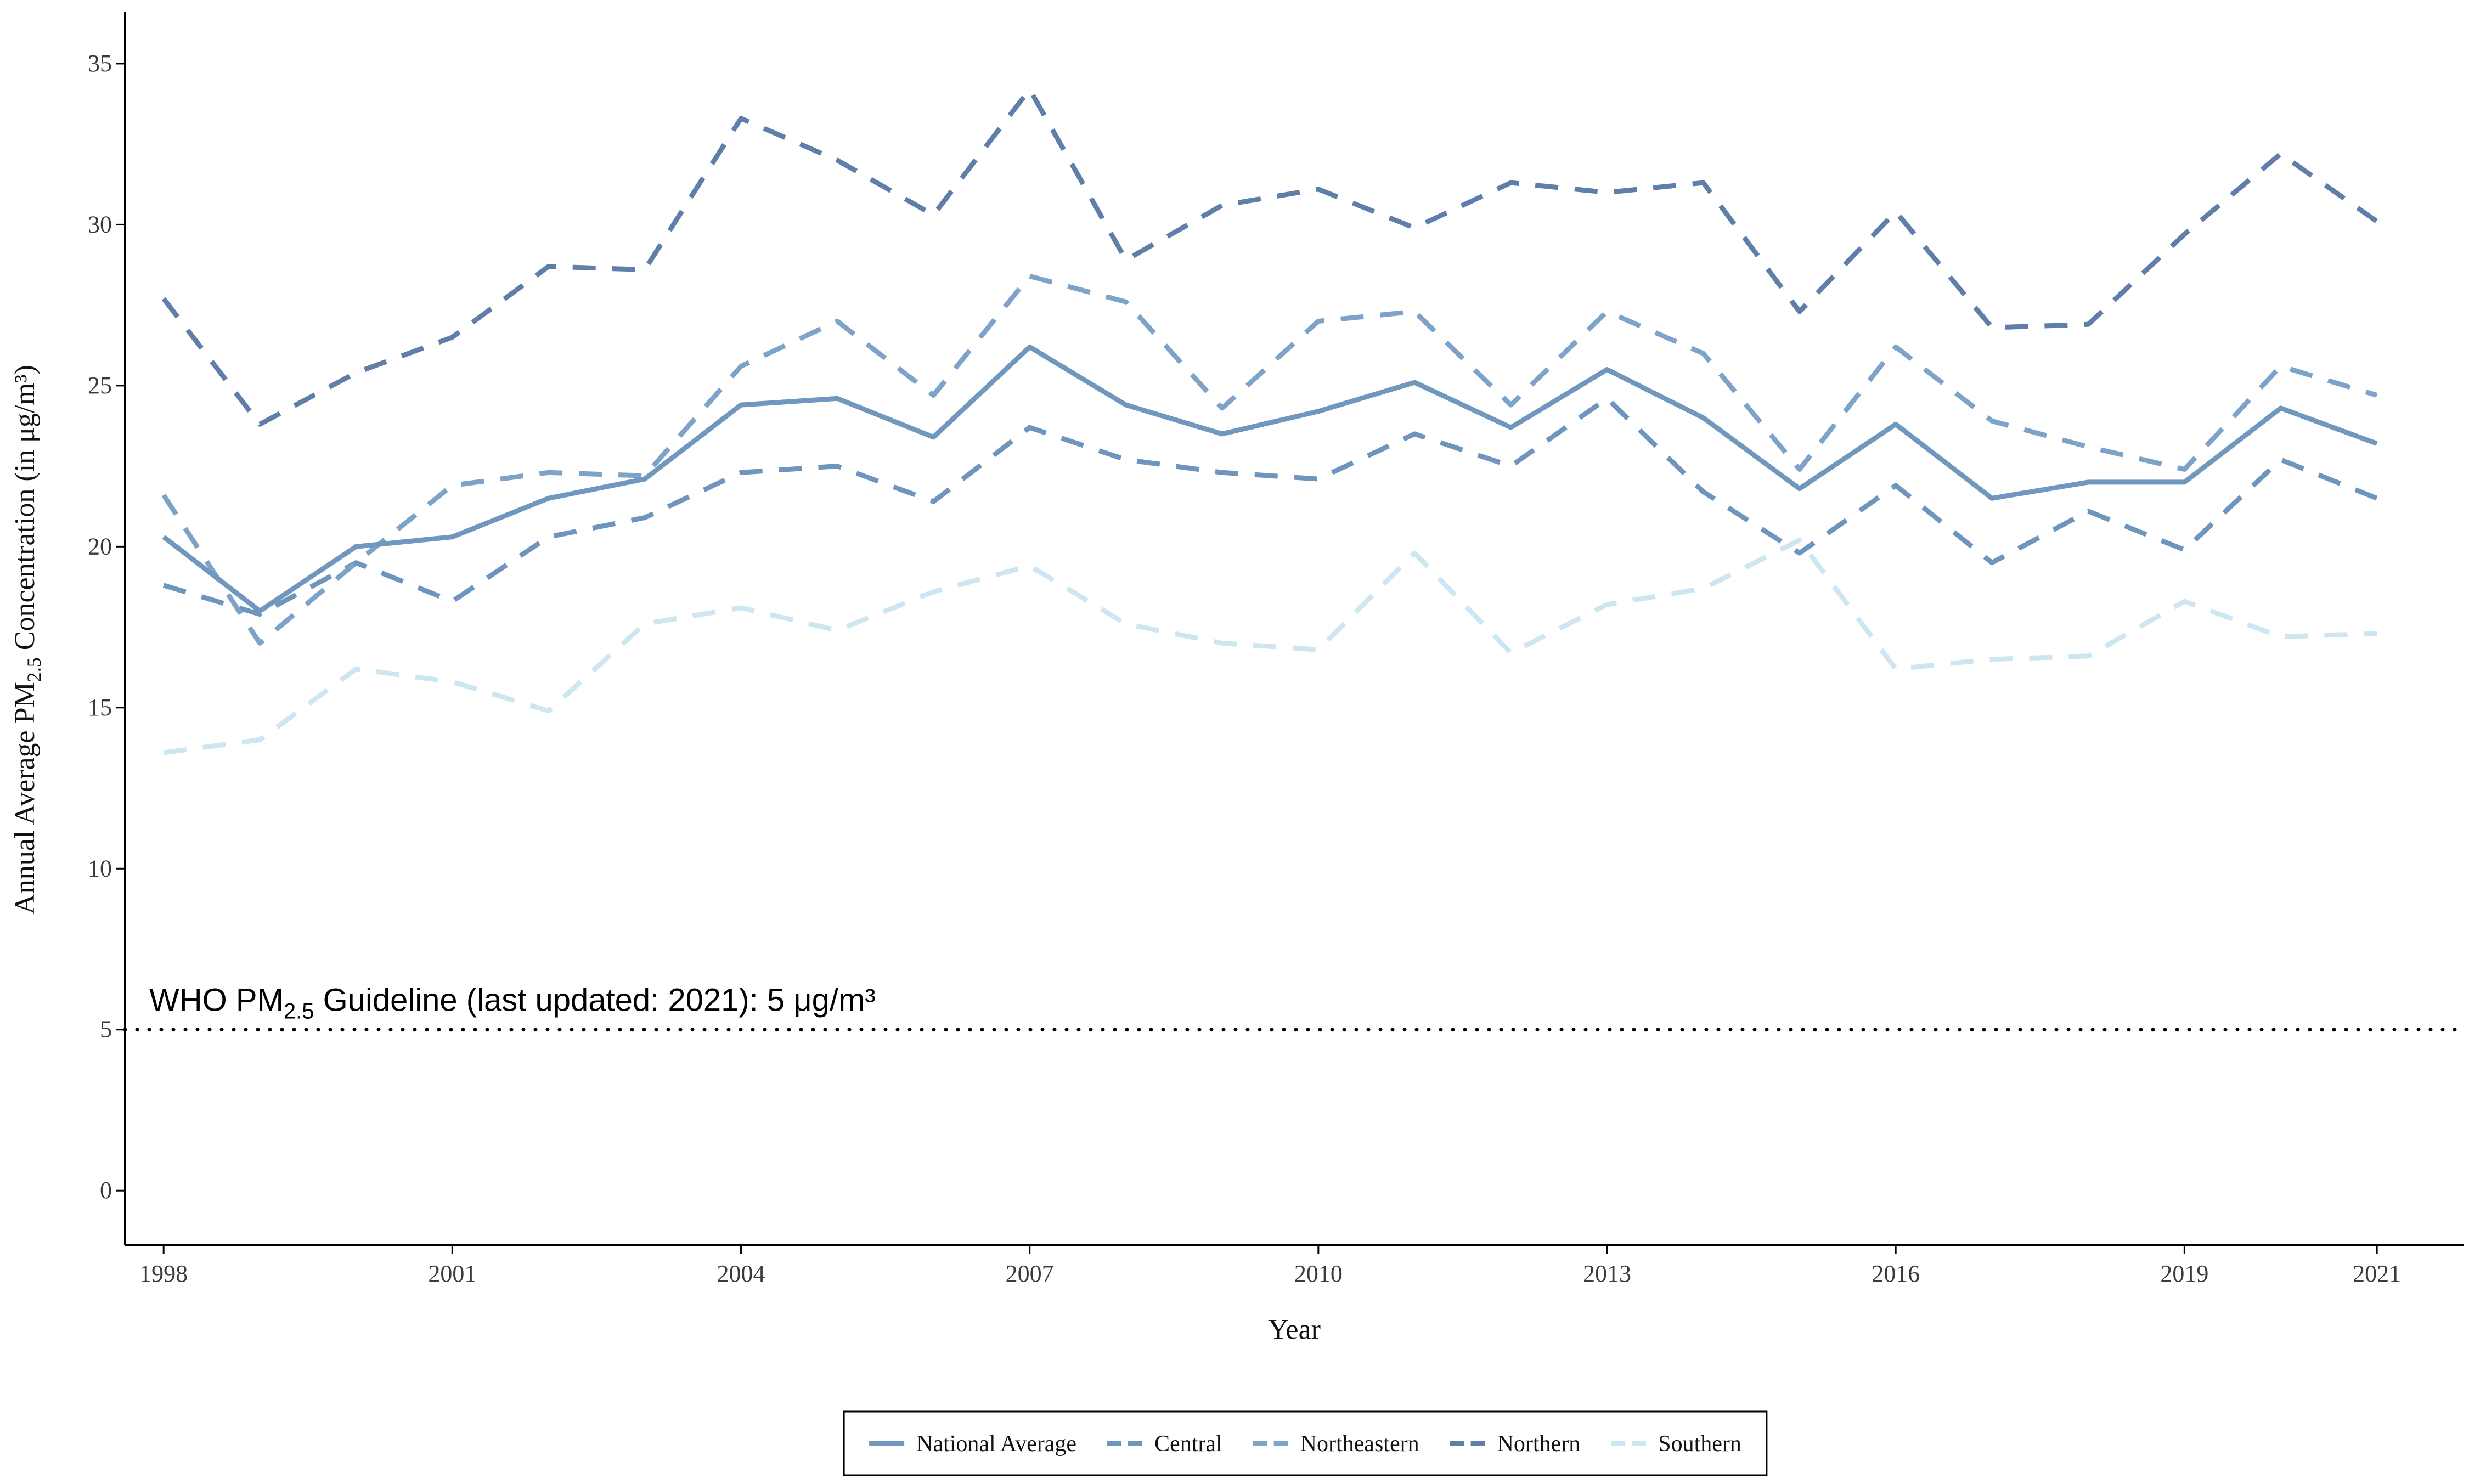  What do you see at coordinates (1539, 1444) in the screenshot?
I see `legend-label-northern: Northern` at bounding box center [1539, 1444].